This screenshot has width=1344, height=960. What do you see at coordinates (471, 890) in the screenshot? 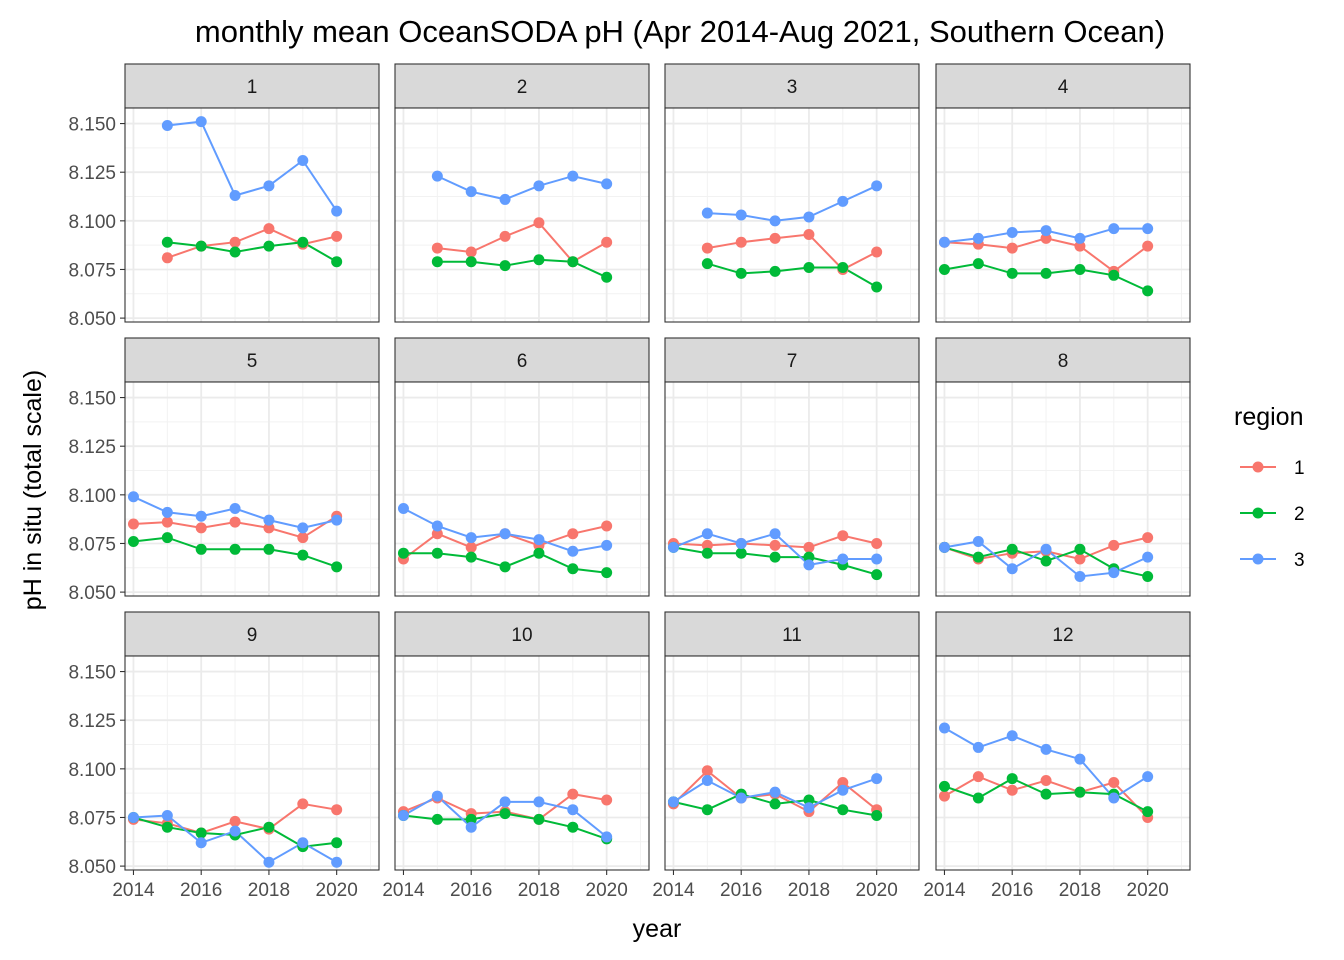
I see `x-tick-label: 2016` at bounding box center [471, 890].